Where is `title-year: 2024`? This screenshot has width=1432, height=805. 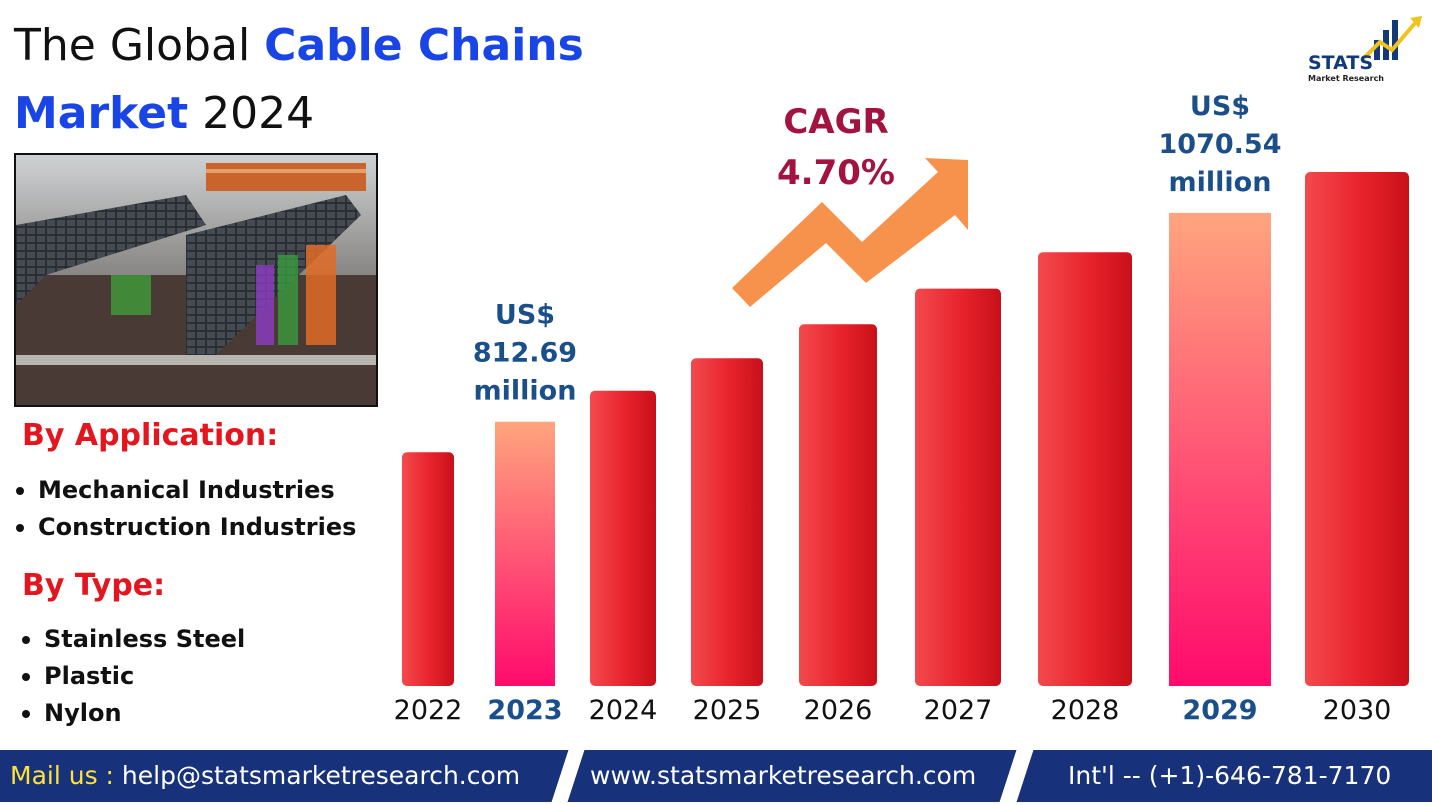
title-year: 2024 is located at coordinates (251, 113).